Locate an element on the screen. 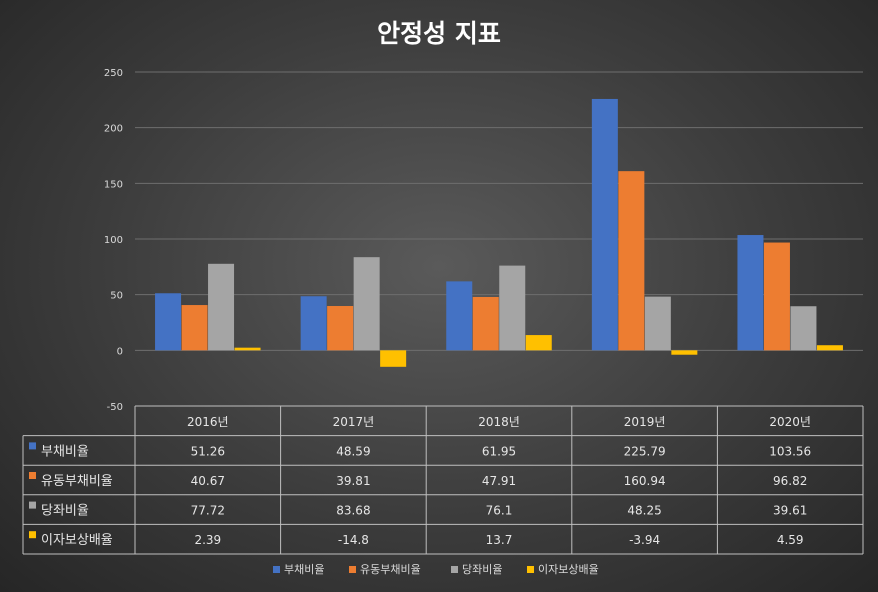 Image resolution: width=878 pixels, height=592 pixels. table-cell: 2.39 is located at coordinates (207, 540).